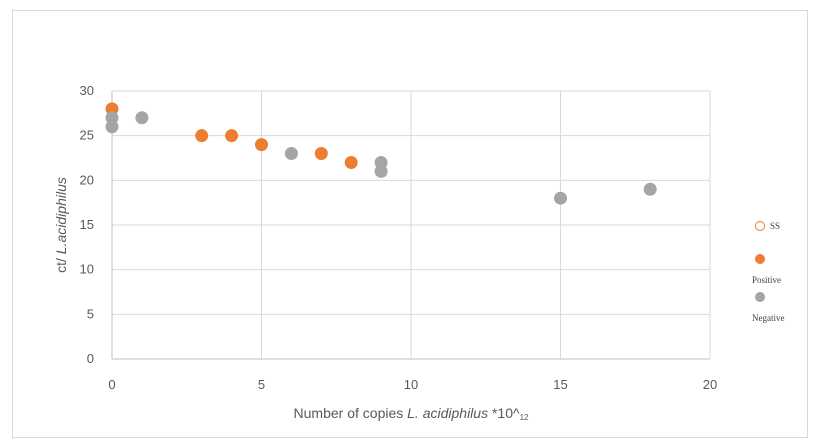  What do you see at coordinates (261, 384) in the screenshot?
I see `x-tick-label-5: 5` at bounding box center [261, 384].